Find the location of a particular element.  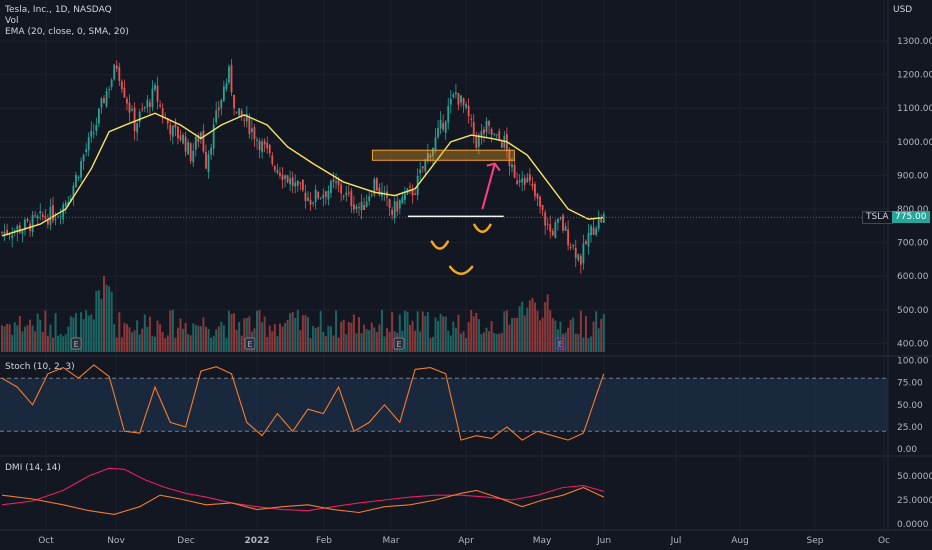

stoch-tick-label: 50.00 is located at coordinates (910, 406).